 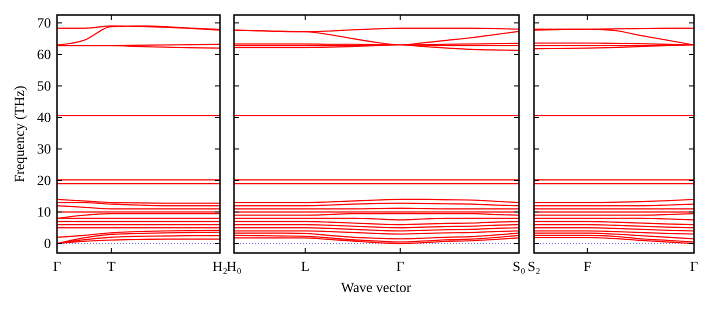 What do you see at coordinates (234, 267) in the screenshot?
I see `x-tick-label: H₀` at bounding box center [234, 267].